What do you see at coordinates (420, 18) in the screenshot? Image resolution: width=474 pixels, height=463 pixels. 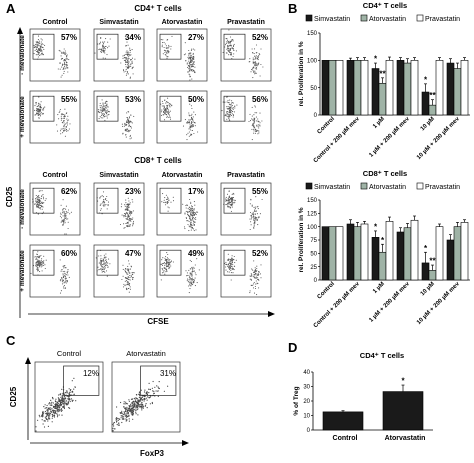 I see `panel-b-cd4-legend-swatch` at bounding box center [420, 18].